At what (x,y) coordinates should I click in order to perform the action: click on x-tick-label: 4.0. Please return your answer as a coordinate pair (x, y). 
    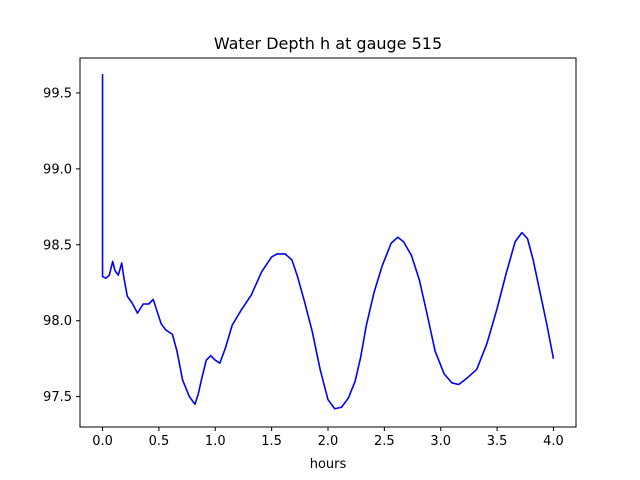
    Looking at the image, I should click on (553, 441).